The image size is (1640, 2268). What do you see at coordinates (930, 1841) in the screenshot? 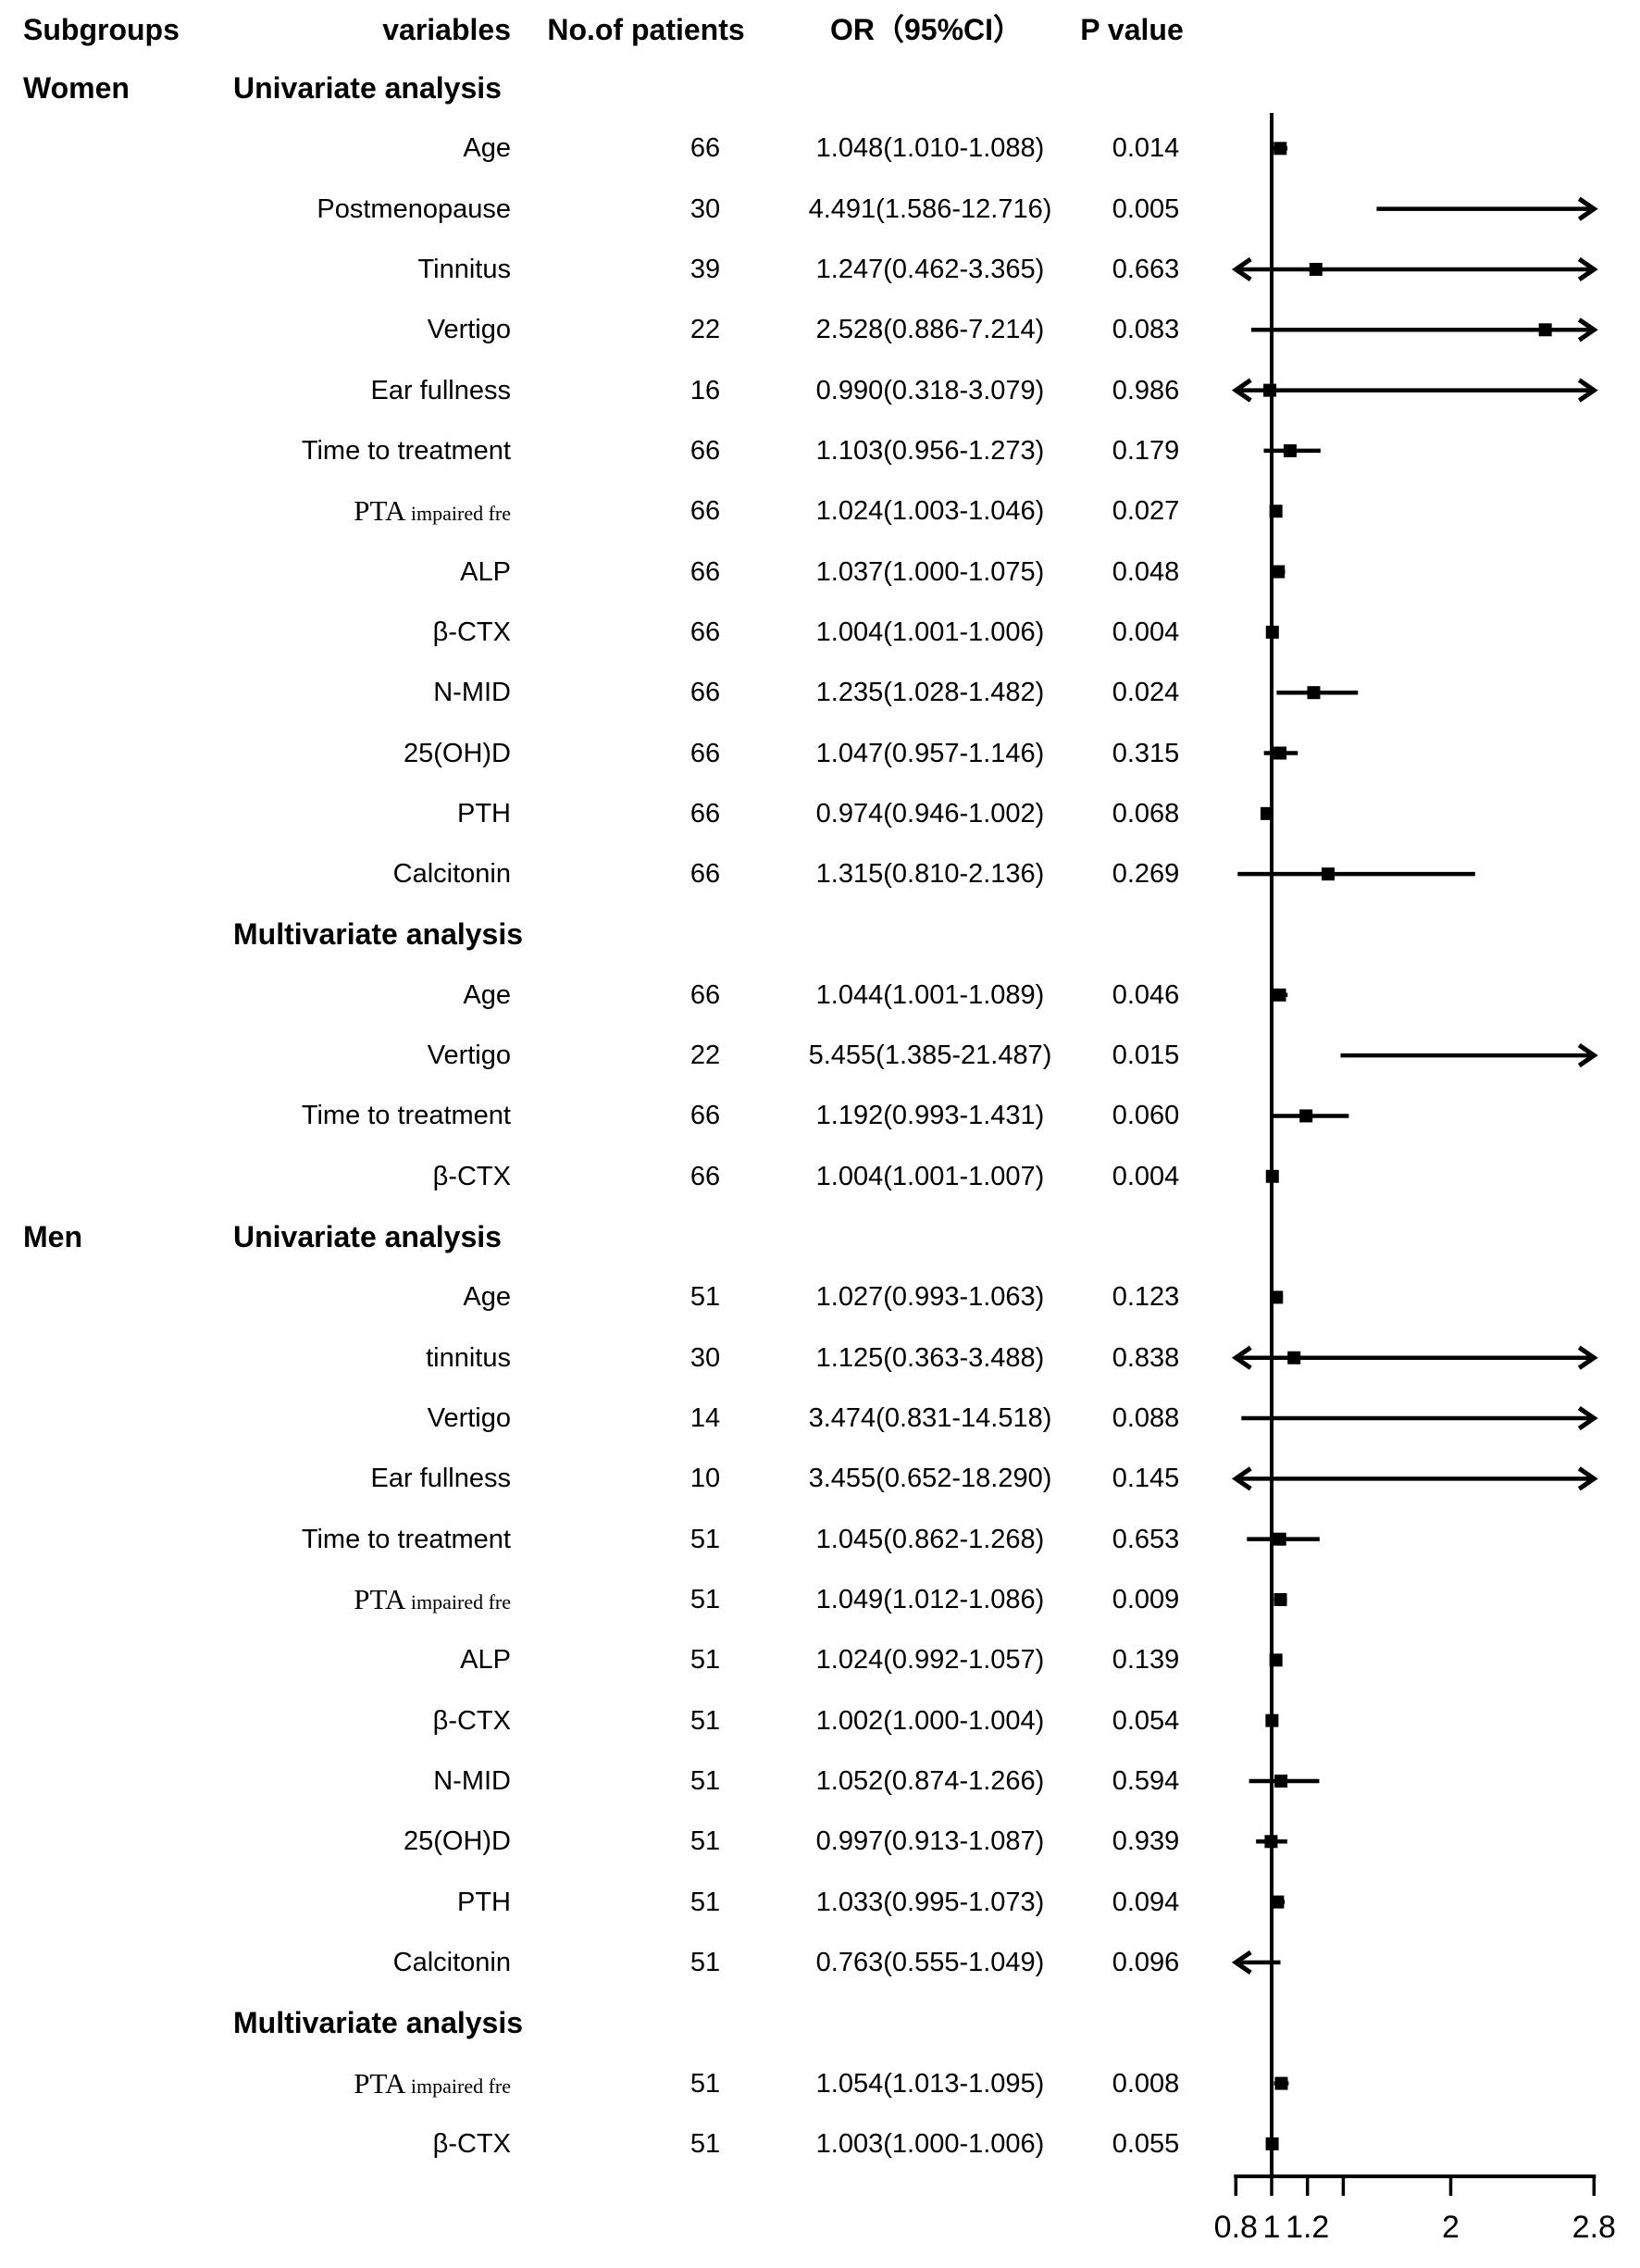
I see `or-ci-value: 0.997(0.913-1.087)` at bounding box center [930, 1841].